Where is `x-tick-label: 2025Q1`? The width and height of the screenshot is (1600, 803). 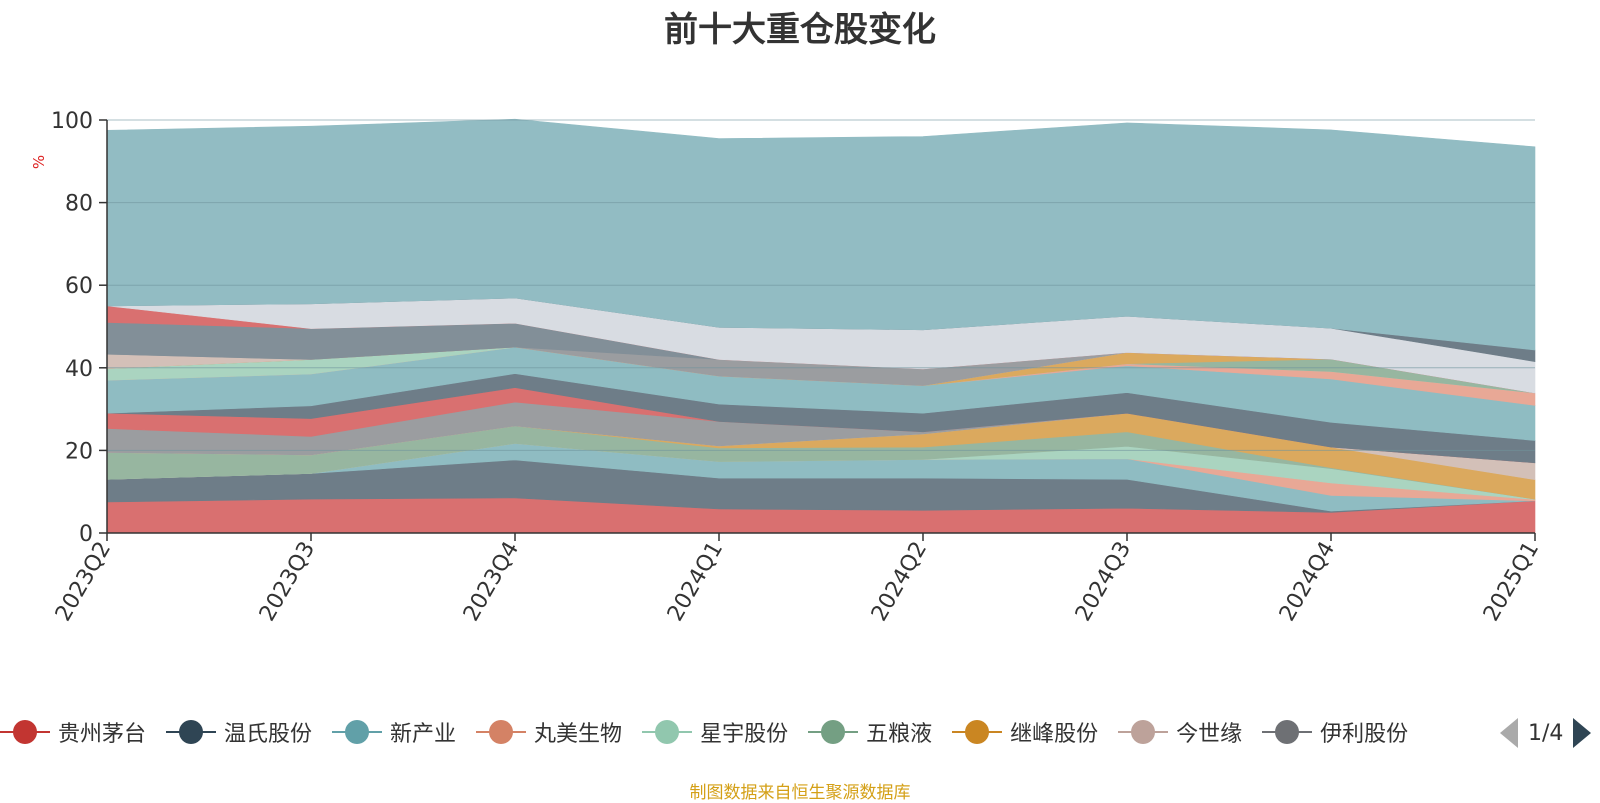 x-tick-label: 2025Q1 is located at coordinates (1511, 582).